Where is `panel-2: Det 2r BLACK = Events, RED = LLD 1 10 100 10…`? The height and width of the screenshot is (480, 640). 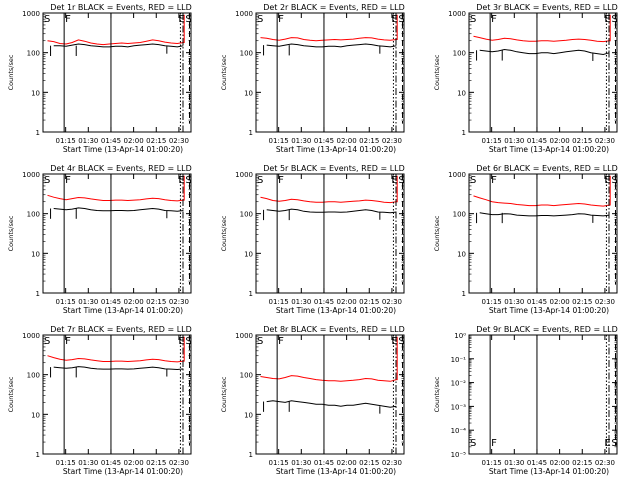 panel-2: Det 2r BLACK = Events, RED = LLD 1 10 100 10… is located at coordinates (312, 78).